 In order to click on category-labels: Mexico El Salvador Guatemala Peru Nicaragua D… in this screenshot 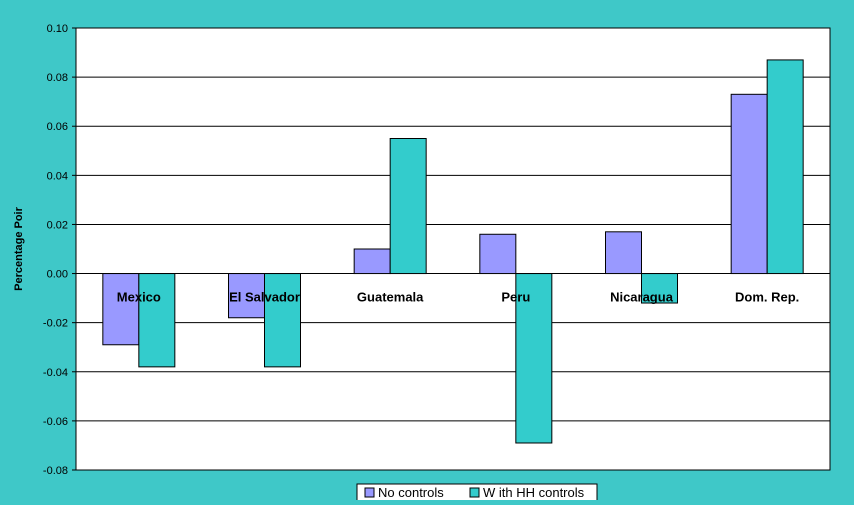, I will do `click(458, 297)`.